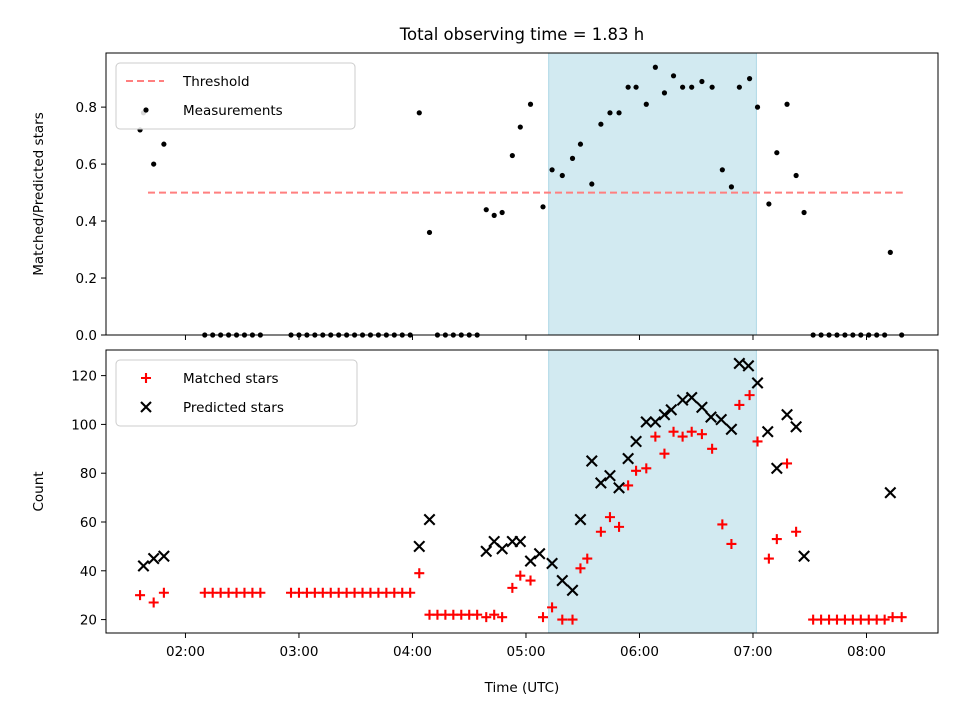 This screenshot has height=724, width=960. What do you see at coordinates (84, 425) in the screenshot?
I see `y-tick-label: 100` at bounding box center [84, 425].